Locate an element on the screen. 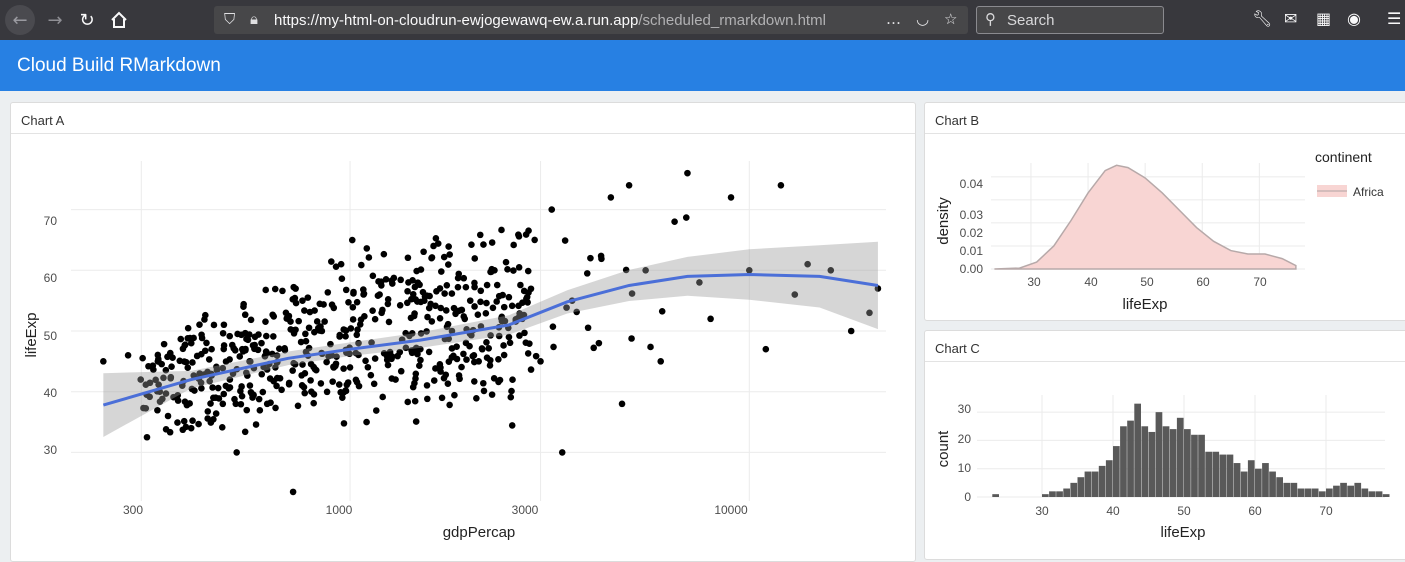 The width and height of the screenshot is (1405, 562). chart-a-ytick: 30 is located at coordinates (51, 450).